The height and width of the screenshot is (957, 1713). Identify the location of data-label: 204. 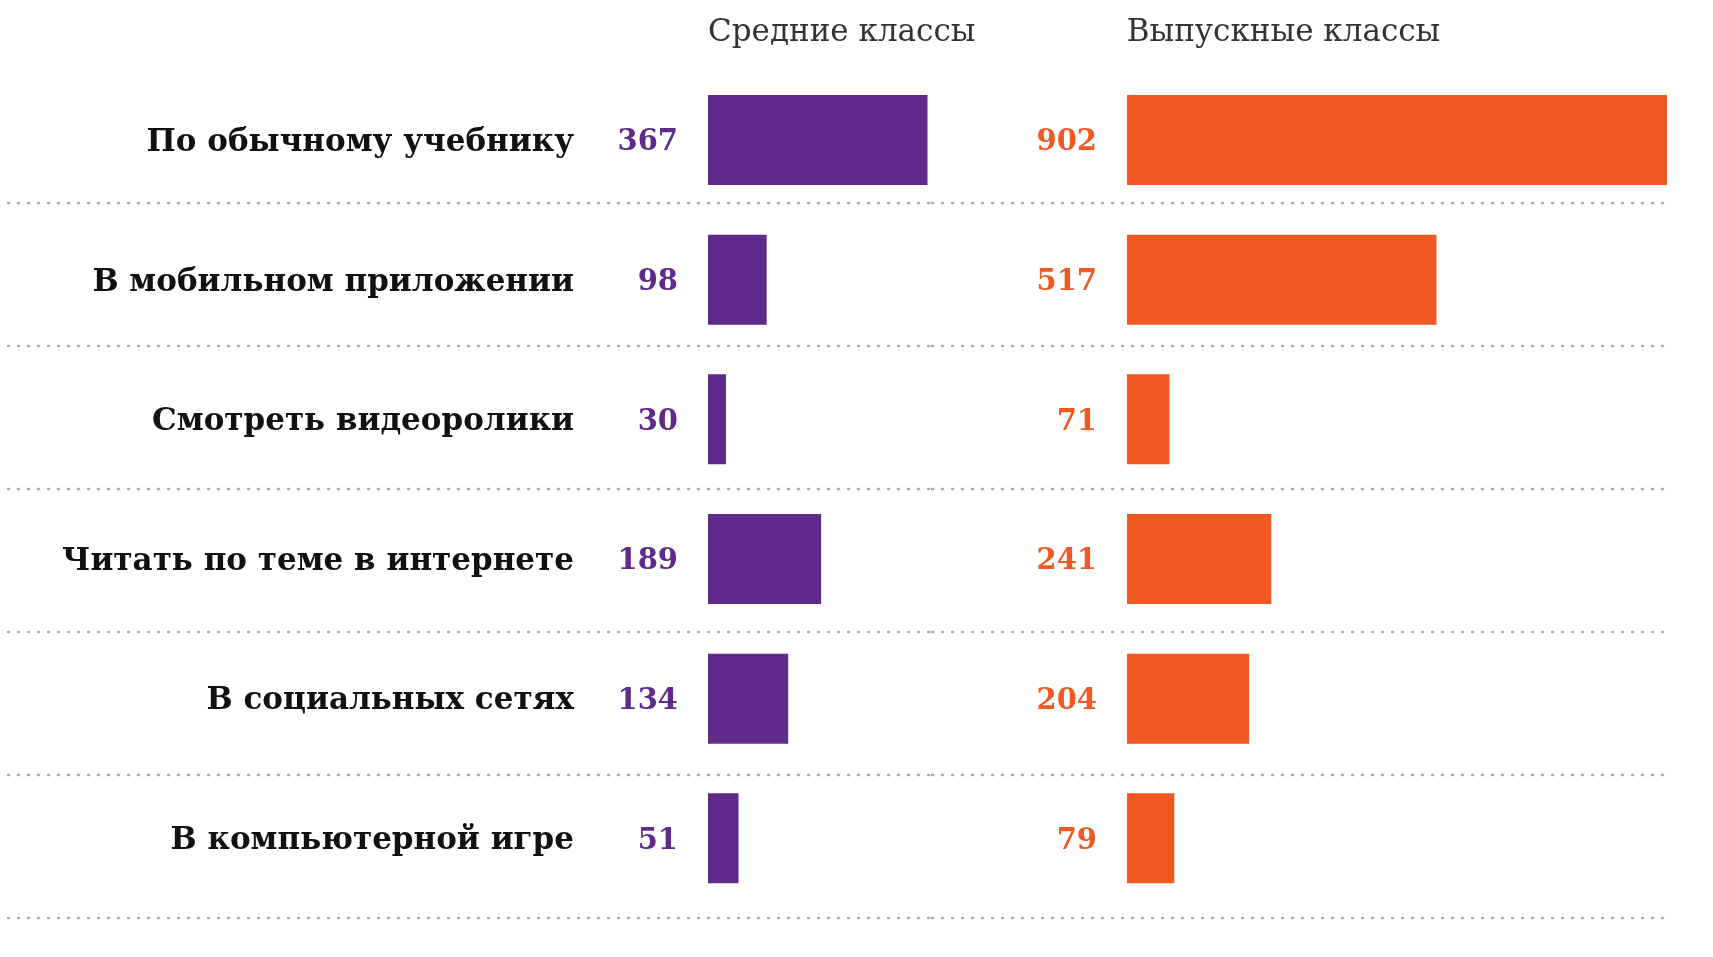
(1066, 698).